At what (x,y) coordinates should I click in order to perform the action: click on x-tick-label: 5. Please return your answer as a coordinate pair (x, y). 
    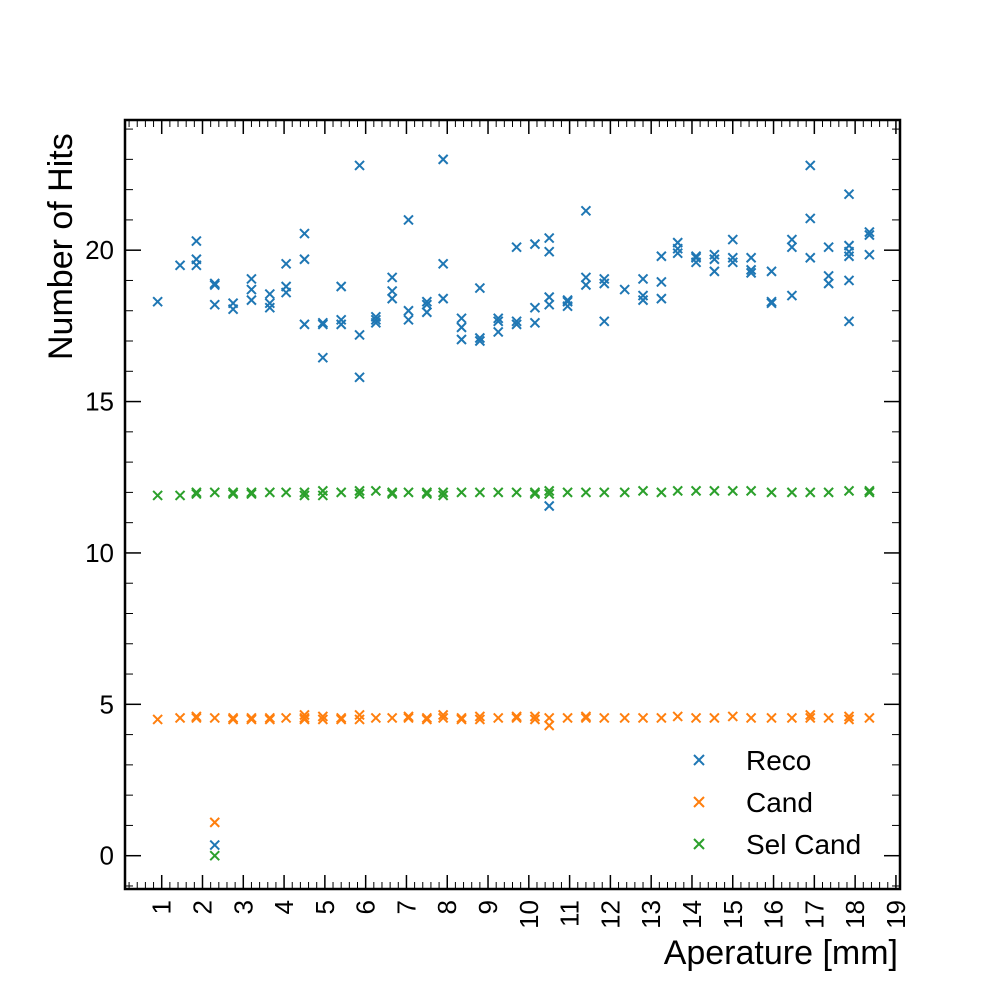
    Looking at the image, I should click on (325, 907).